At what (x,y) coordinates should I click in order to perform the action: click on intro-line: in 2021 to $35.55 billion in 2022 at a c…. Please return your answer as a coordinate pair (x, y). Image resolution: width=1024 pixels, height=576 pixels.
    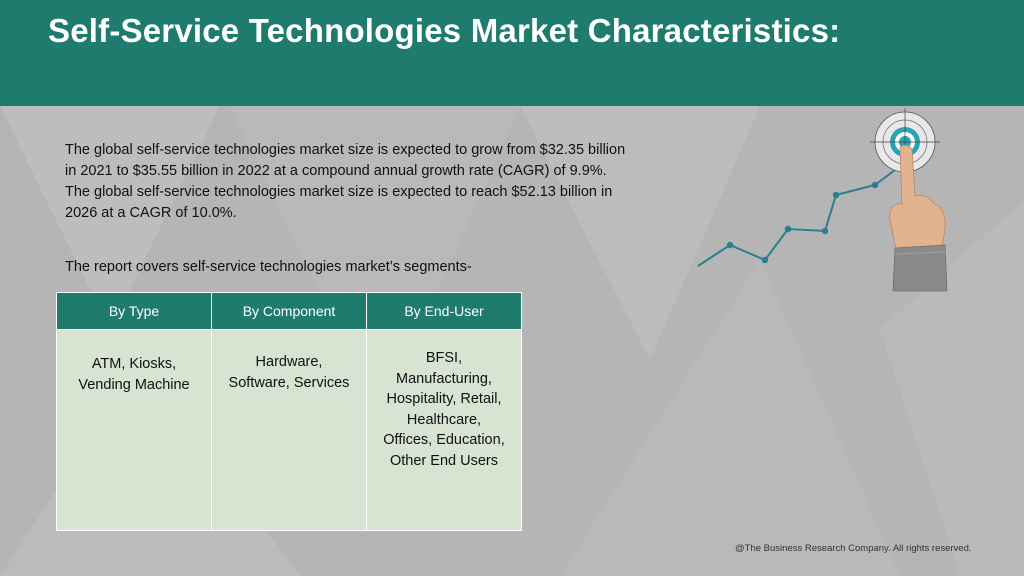
    Looking at the image, I should click on (336, 171).